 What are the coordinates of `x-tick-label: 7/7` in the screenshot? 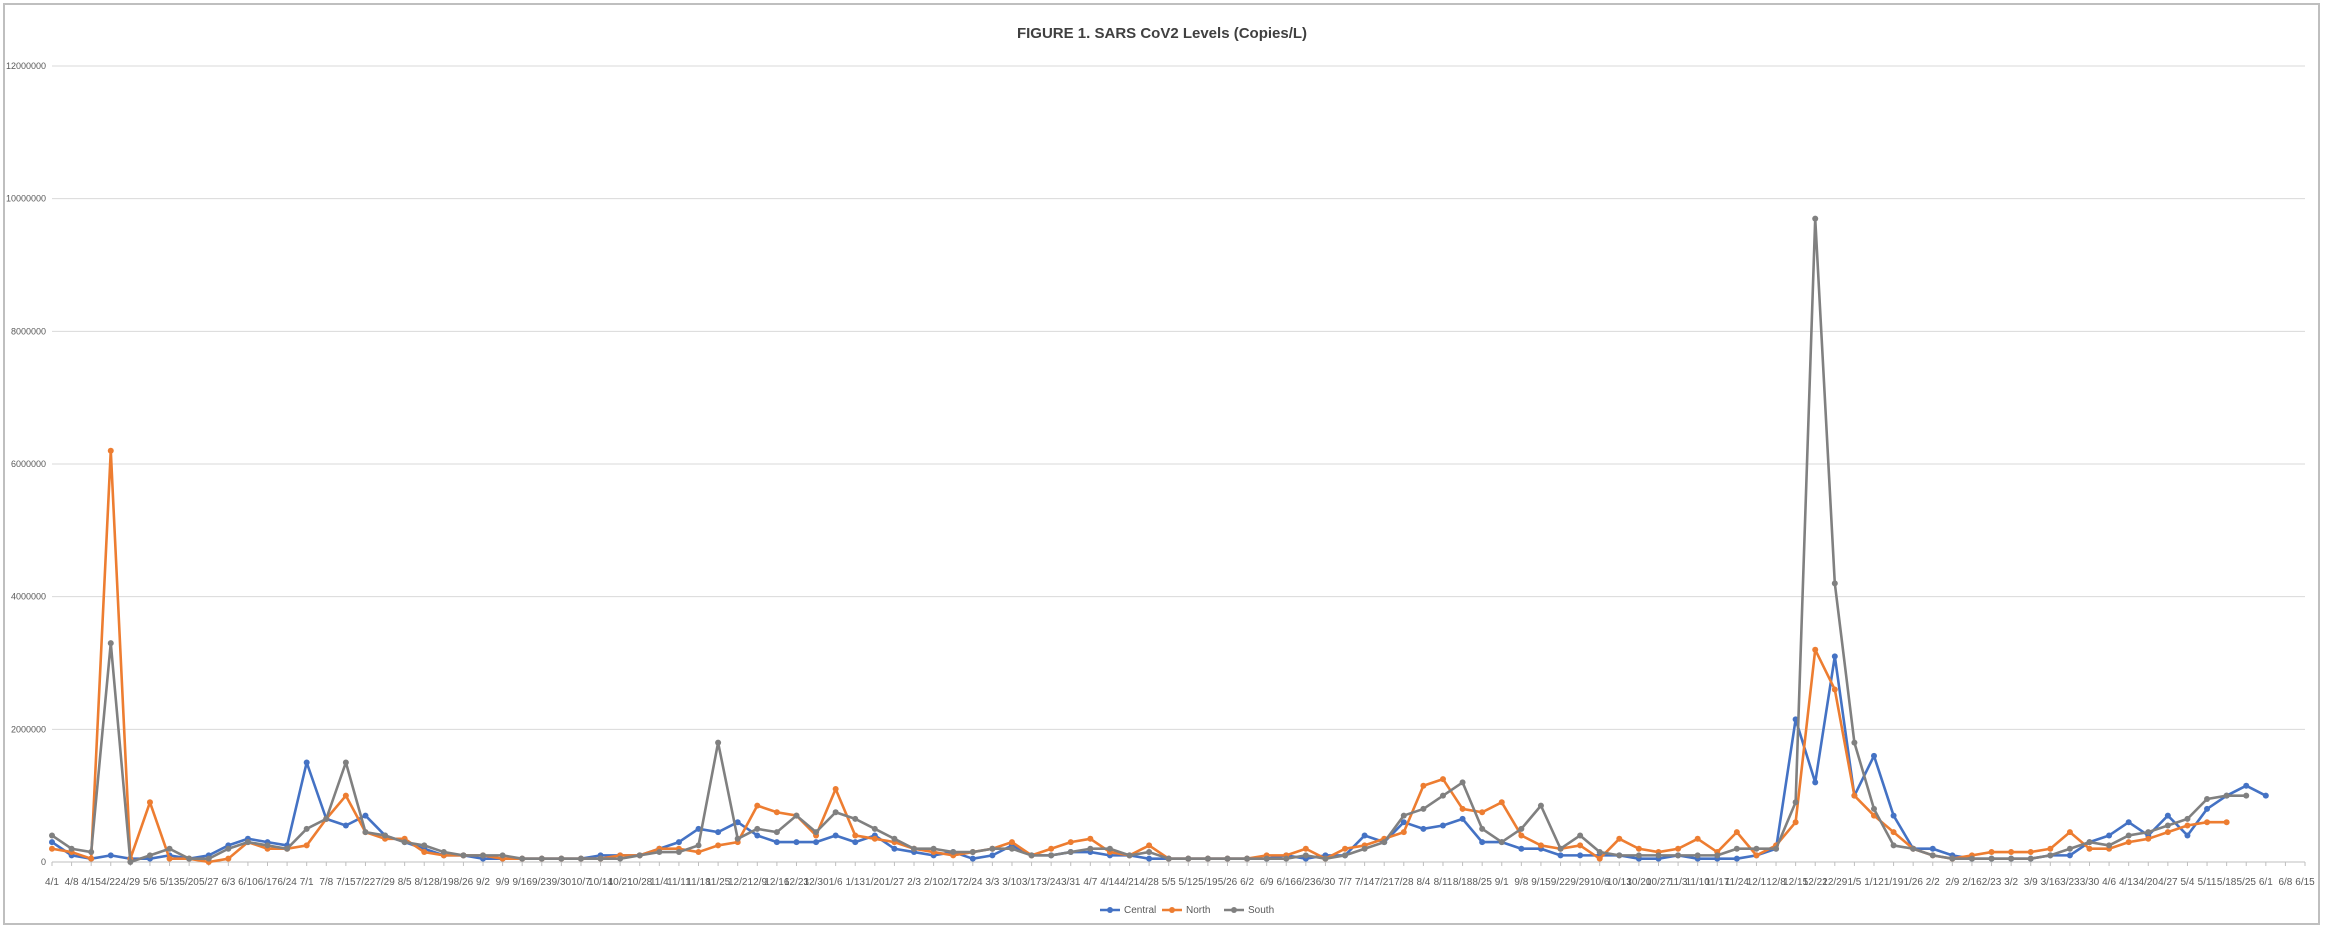 It's located at (1345, 882).